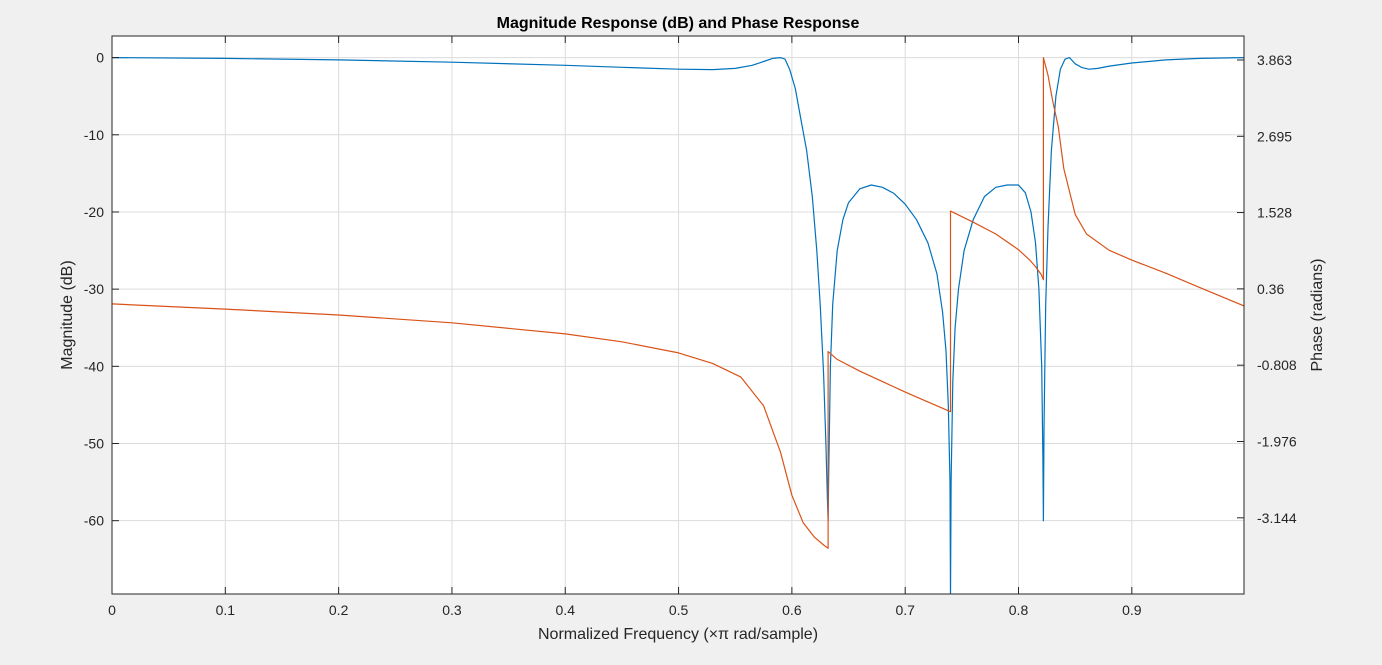 Image resolution: width=1382 pixels, height=665 pixels. What do you see at coordinates (678, 634) in the screenshot?
I see `x-axis-label: Normalized Frequency (×π rad/sample)` at bounding box center [678, 634].